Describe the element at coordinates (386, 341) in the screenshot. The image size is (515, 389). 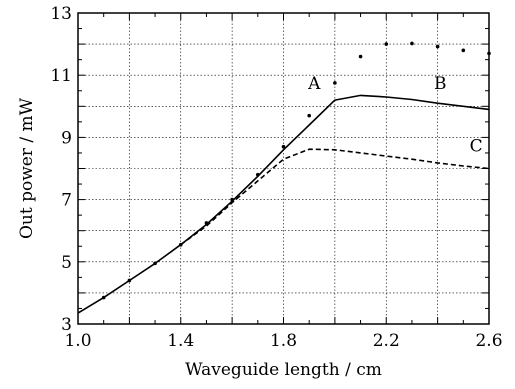
I see `x-tick-label: 2.2` at that location.